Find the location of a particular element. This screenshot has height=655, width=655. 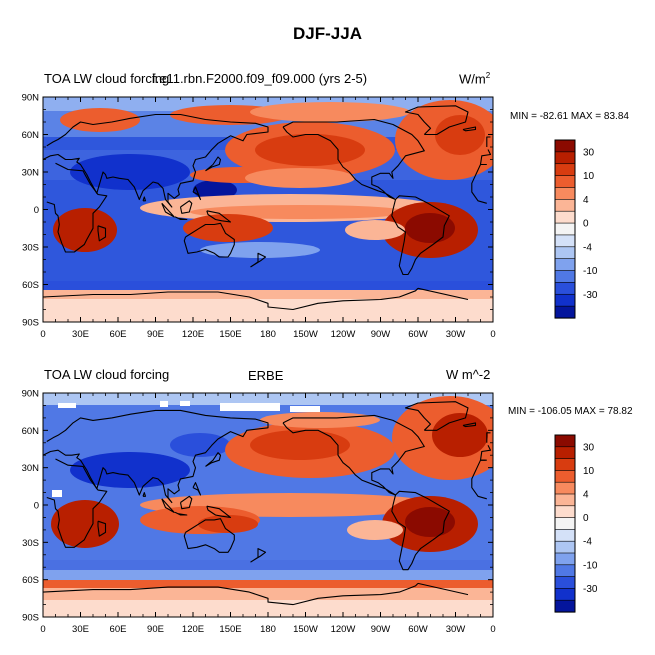

p1-lat-tick-label: 90S is located at coordinates (30, 323).